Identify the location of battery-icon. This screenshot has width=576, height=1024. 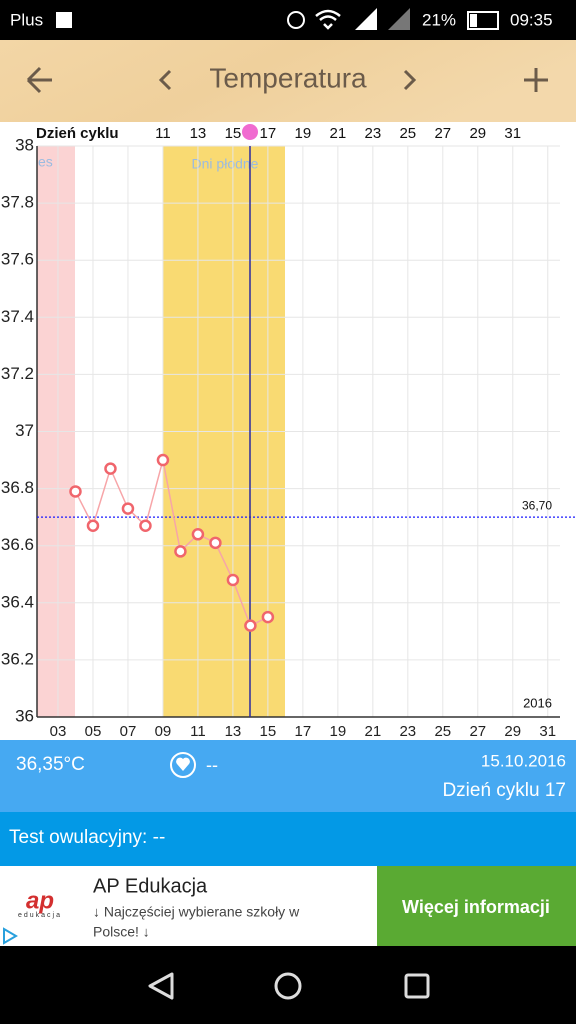
(483, 20).